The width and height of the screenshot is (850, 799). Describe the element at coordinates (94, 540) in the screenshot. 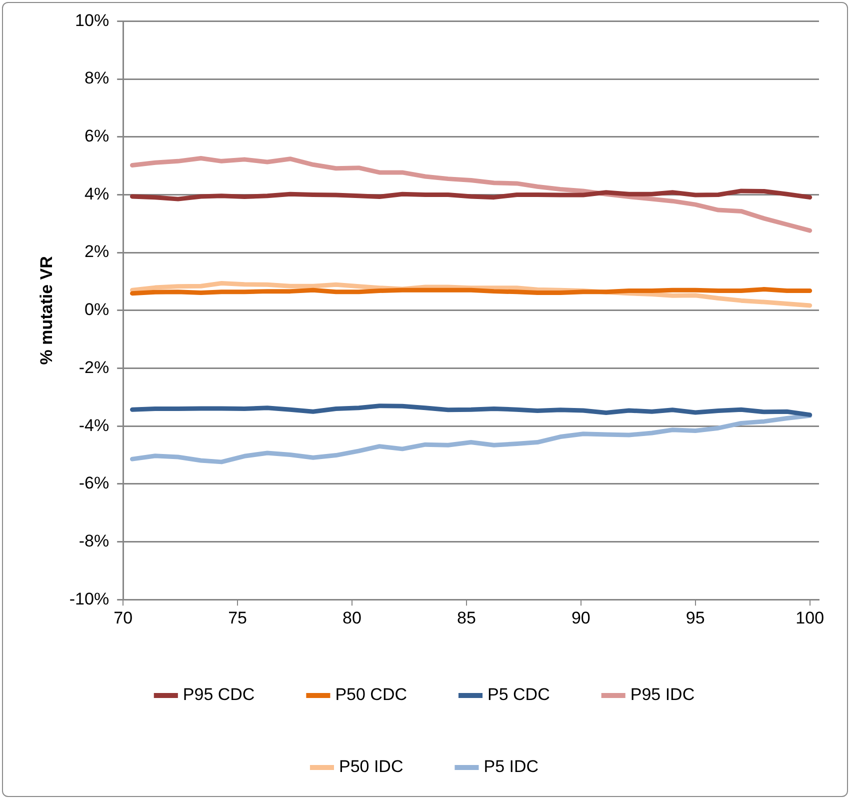

I see `y-tick-label: -8%` at that location.